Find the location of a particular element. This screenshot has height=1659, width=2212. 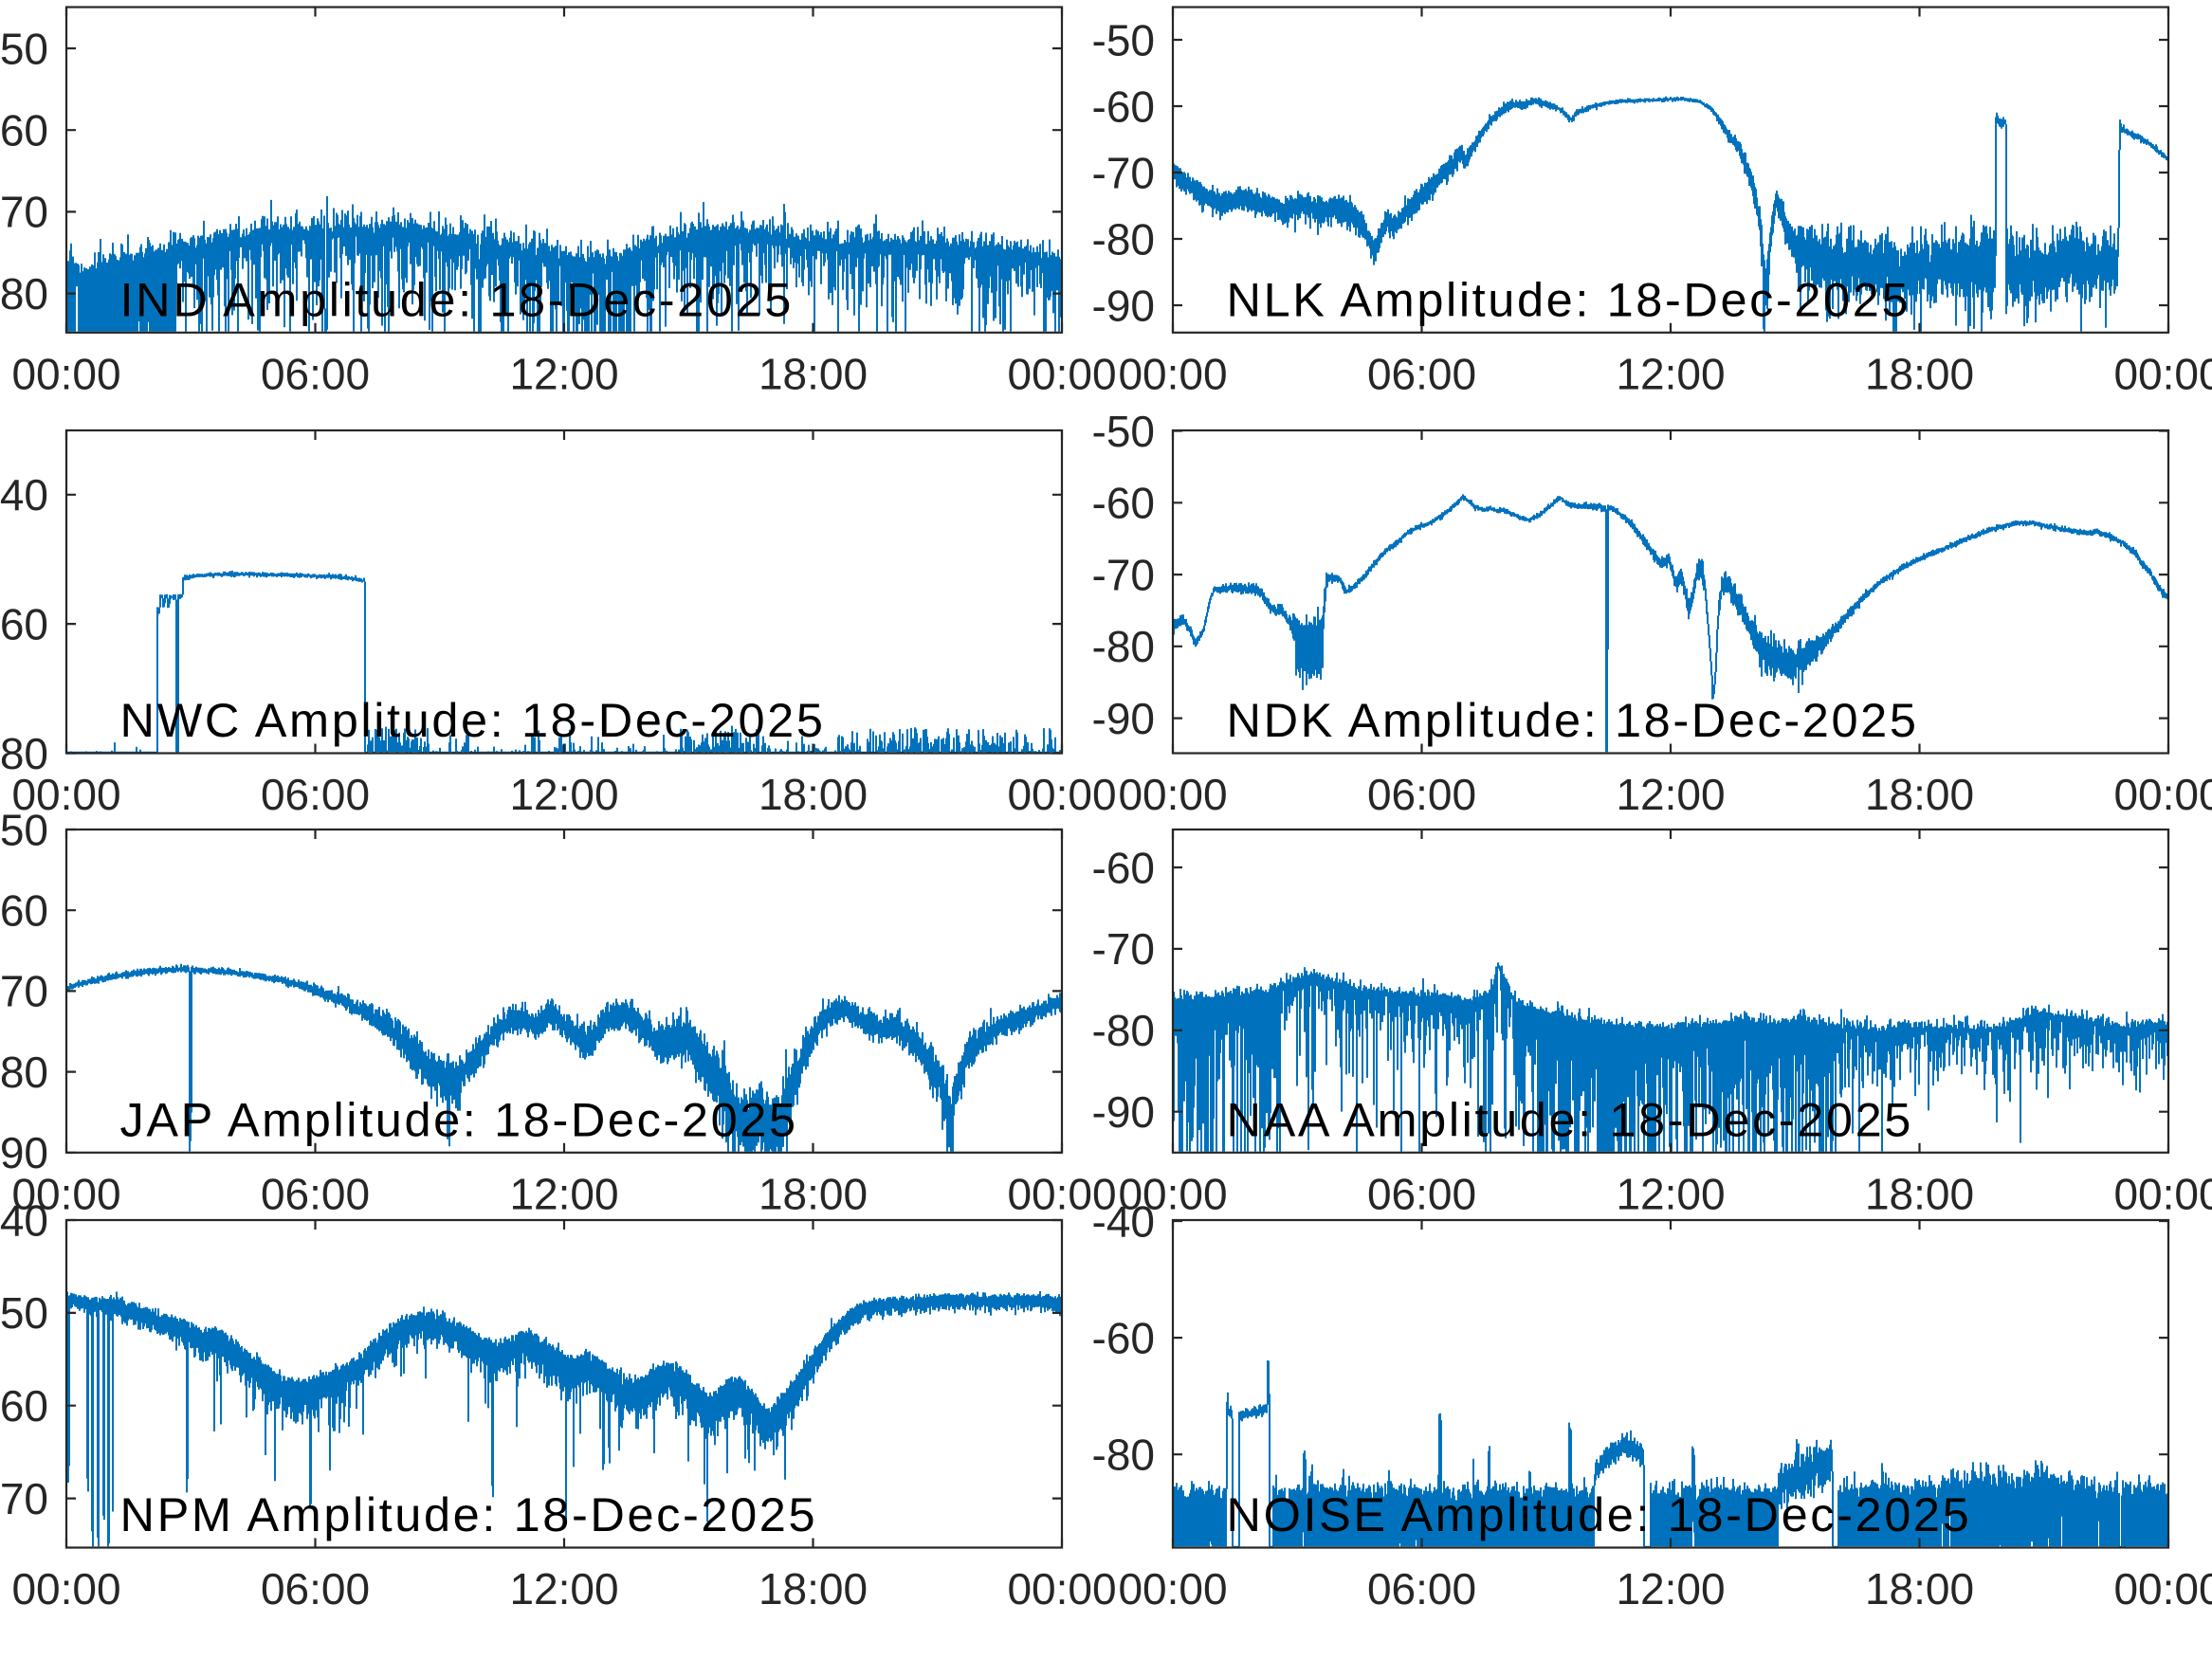

svg-text: NOISE Amplitude: 18-Dec-2025 is located at coordinates (1599, 1514).